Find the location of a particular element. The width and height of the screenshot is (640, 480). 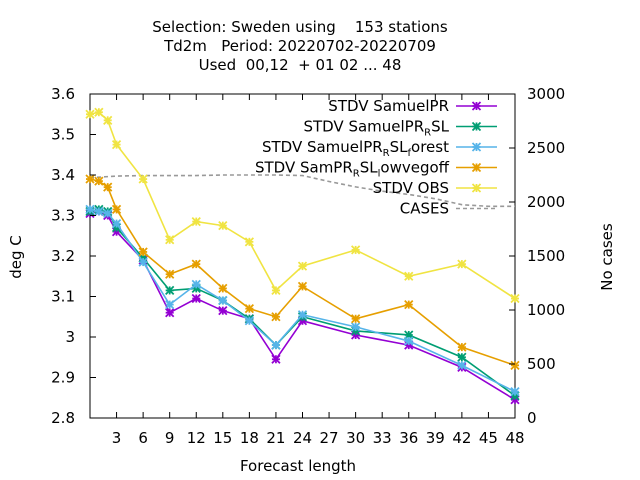

cases-layer is located at coordinates (302, 191).